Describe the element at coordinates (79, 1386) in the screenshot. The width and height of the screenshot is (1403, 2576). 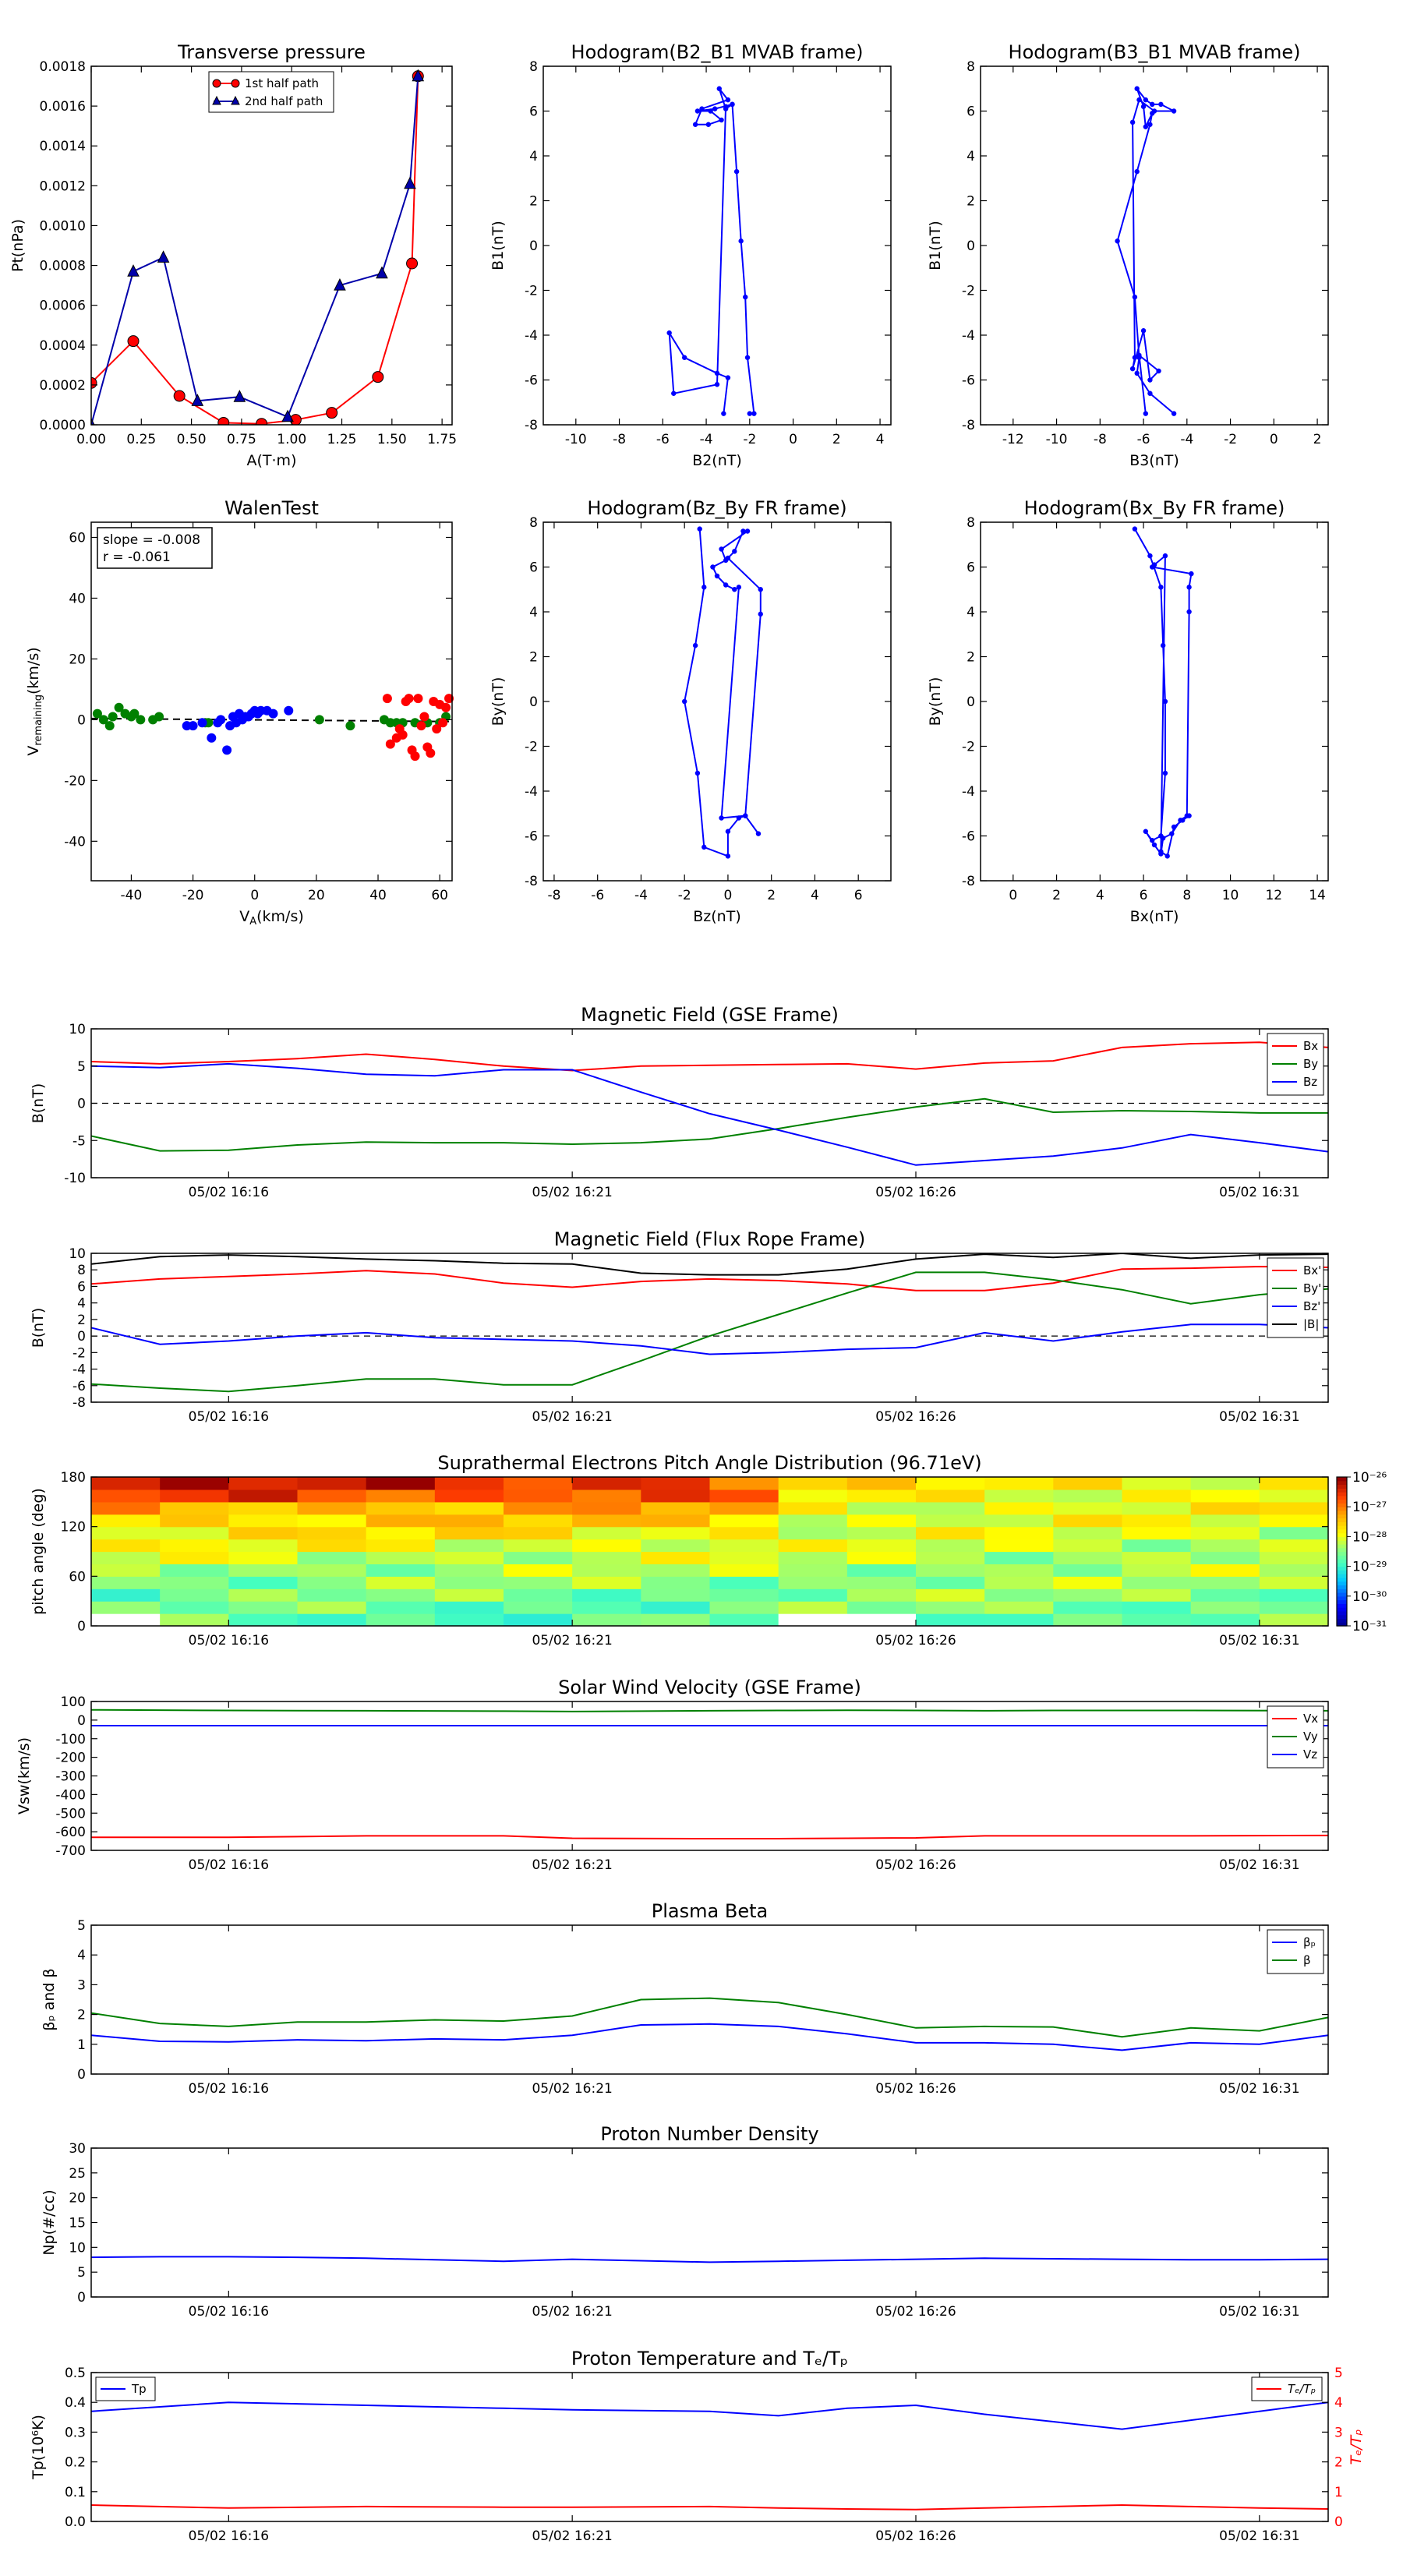
I see `y-tick-label: -6` at that location.